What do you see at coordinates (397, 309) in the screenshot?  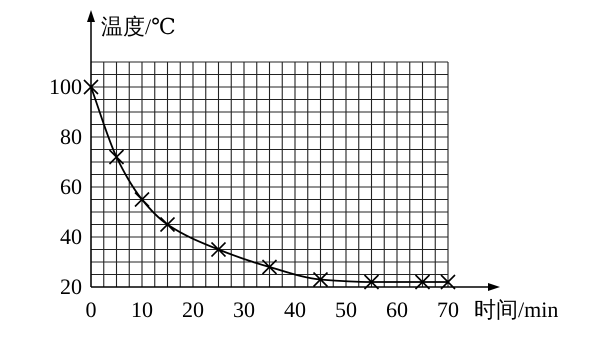 I see `x-tick-label: 60` at bounding box center [397, 309].